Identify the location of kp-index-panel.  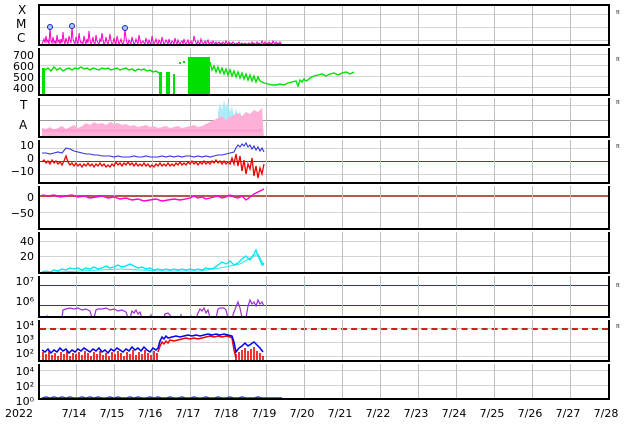
(324, 253).